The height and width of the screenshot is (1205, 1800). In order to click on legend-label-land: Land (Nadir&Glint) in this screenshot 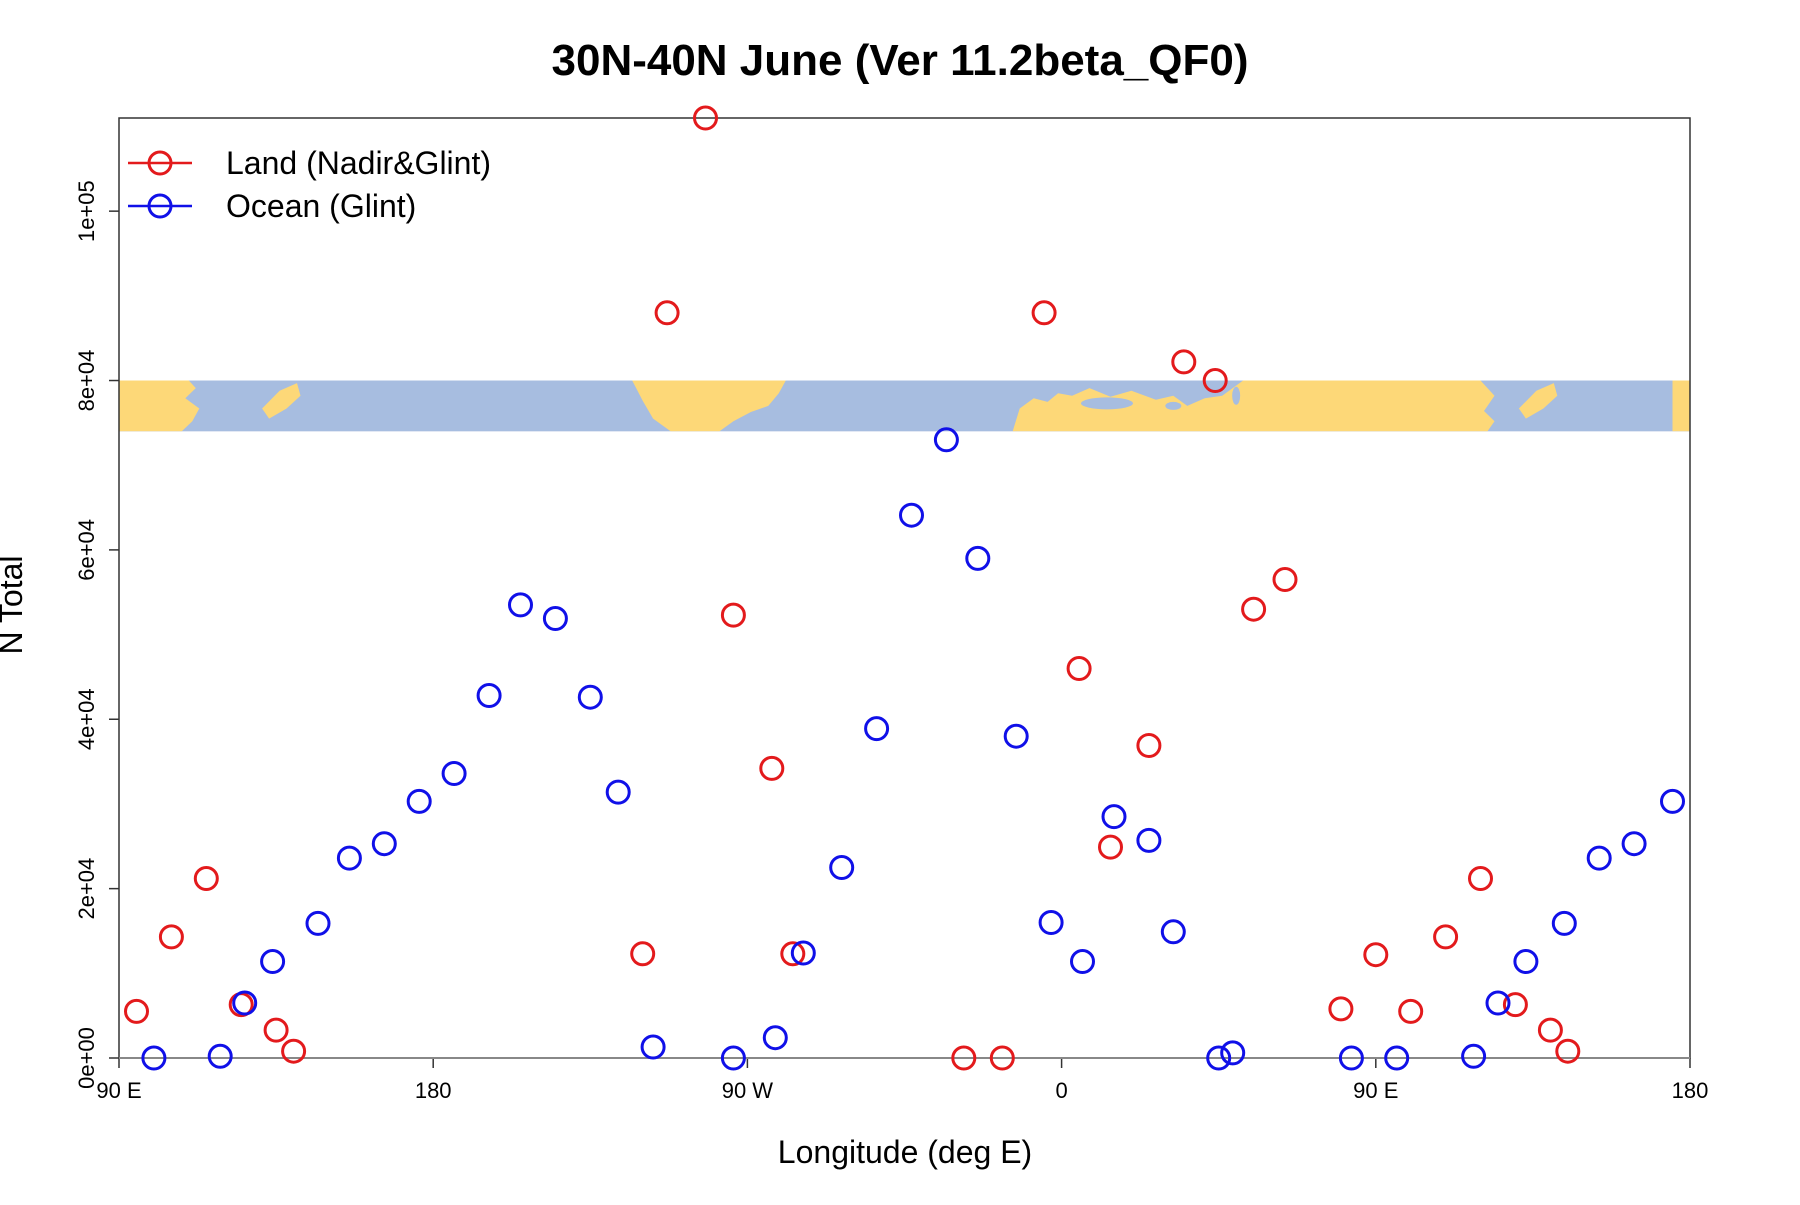, I will do `click(358, 163)`.